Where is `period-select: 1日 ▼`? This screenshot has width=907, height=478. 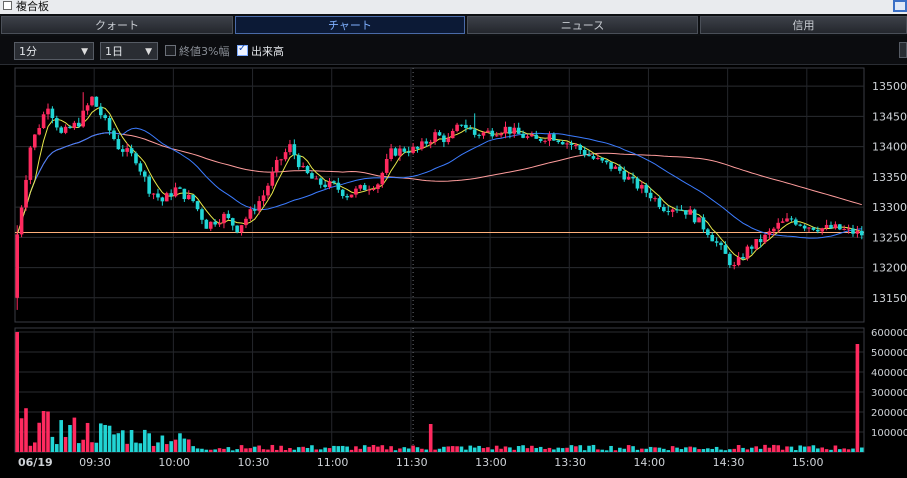 period-select: 1日 ▼ is located at coordinates (129, 51).